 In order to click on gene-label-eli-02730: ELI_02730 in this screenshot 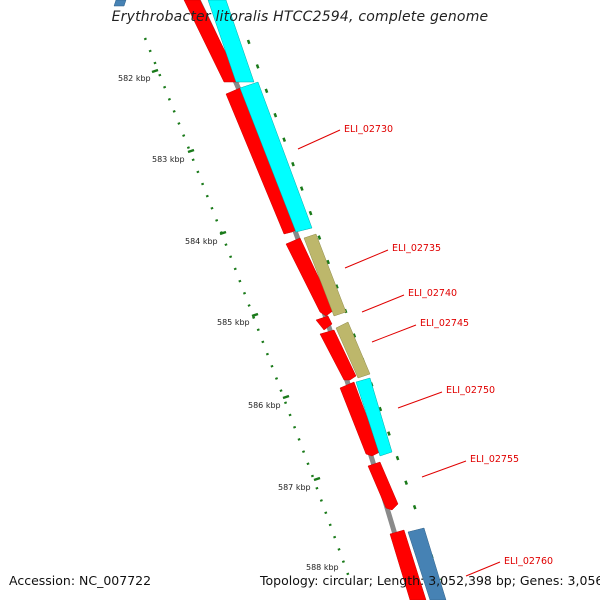, I will do `click(368, 129)`.